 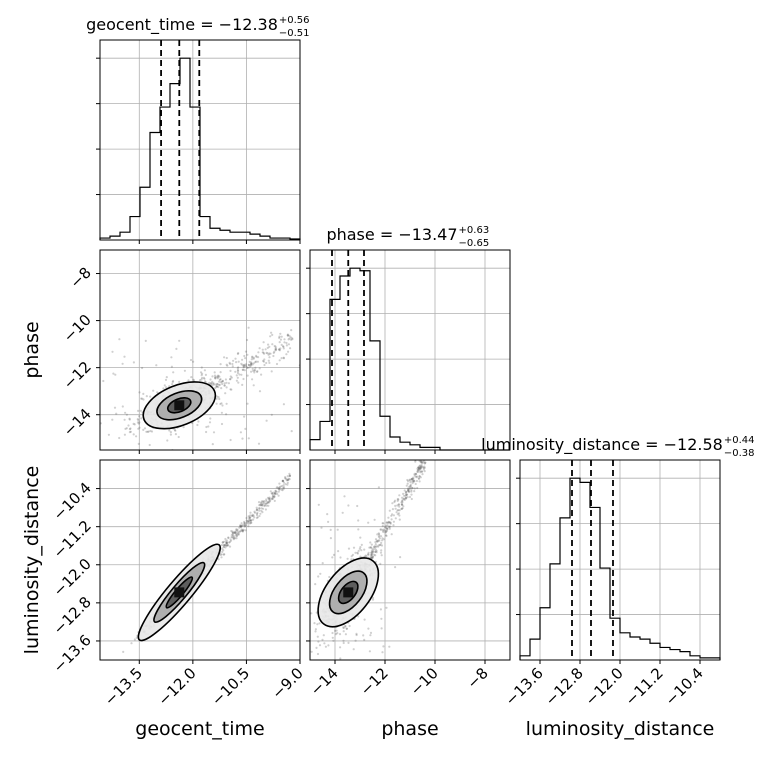 I want to click on geocent_time-marginal-frame, so click(x=200, y=140).